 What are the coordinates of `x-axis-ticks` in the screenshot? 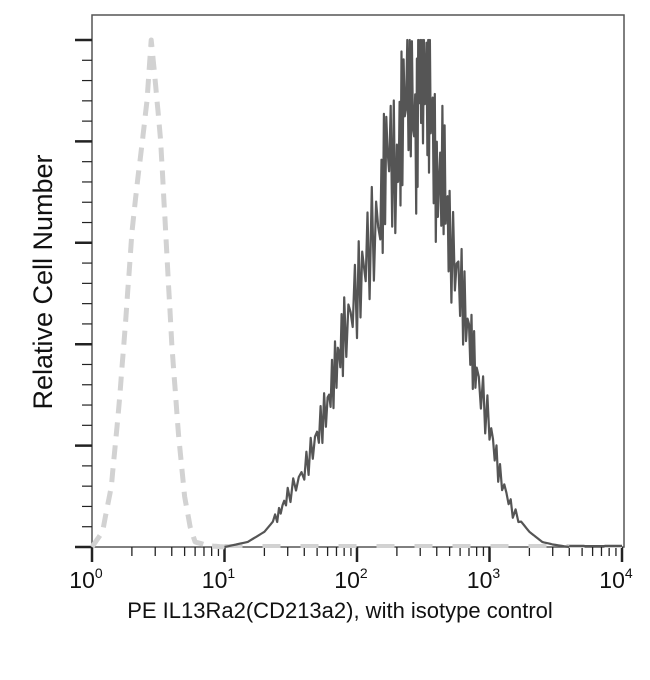 It's located at (357, 554).